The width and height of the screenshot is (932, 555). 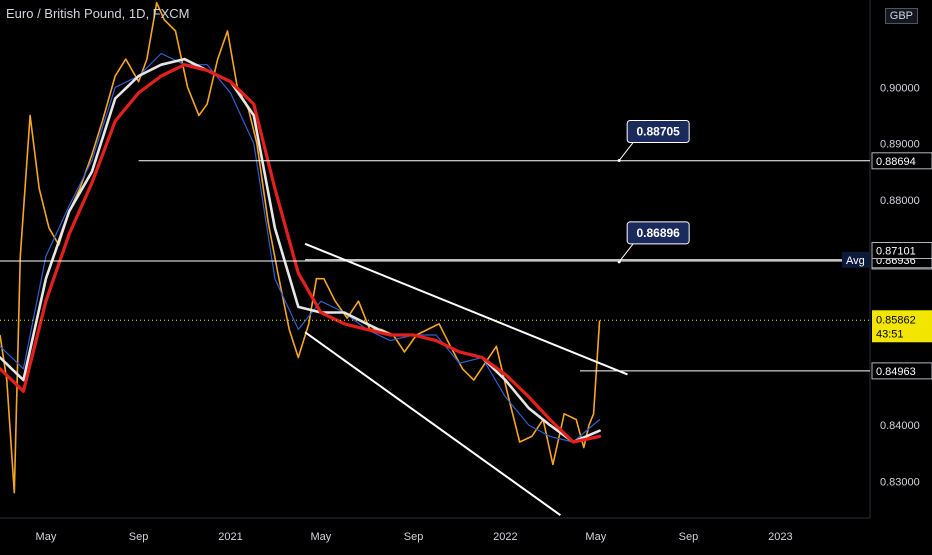 I want to click on price-level-label: 0.87101, so click(x=896, y=251).